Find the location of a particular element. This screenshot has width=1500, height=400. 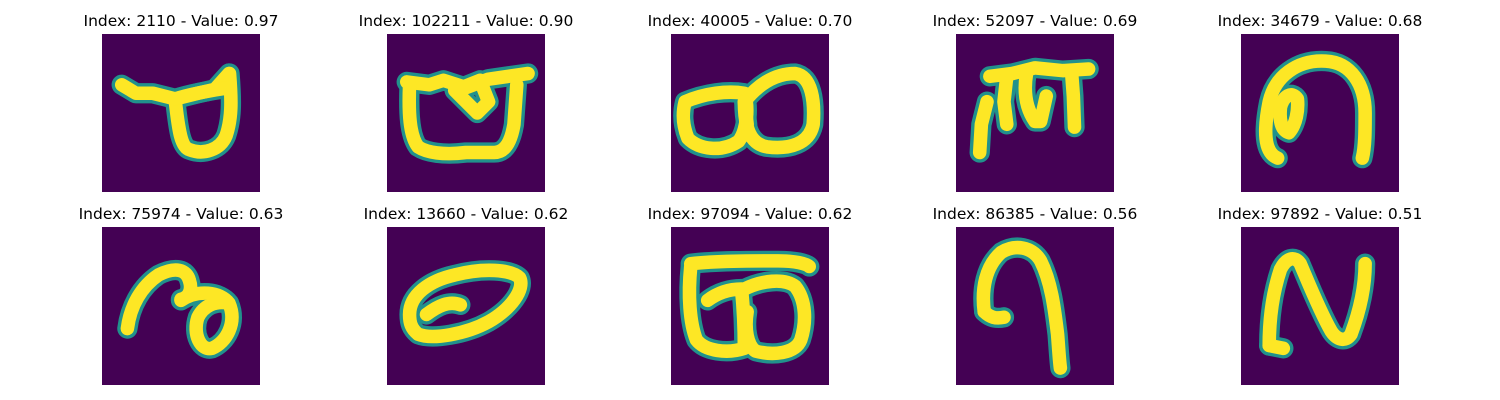

image-panel: Index: 97094 - Value: 0.62 is located at coordinates (750, 300).